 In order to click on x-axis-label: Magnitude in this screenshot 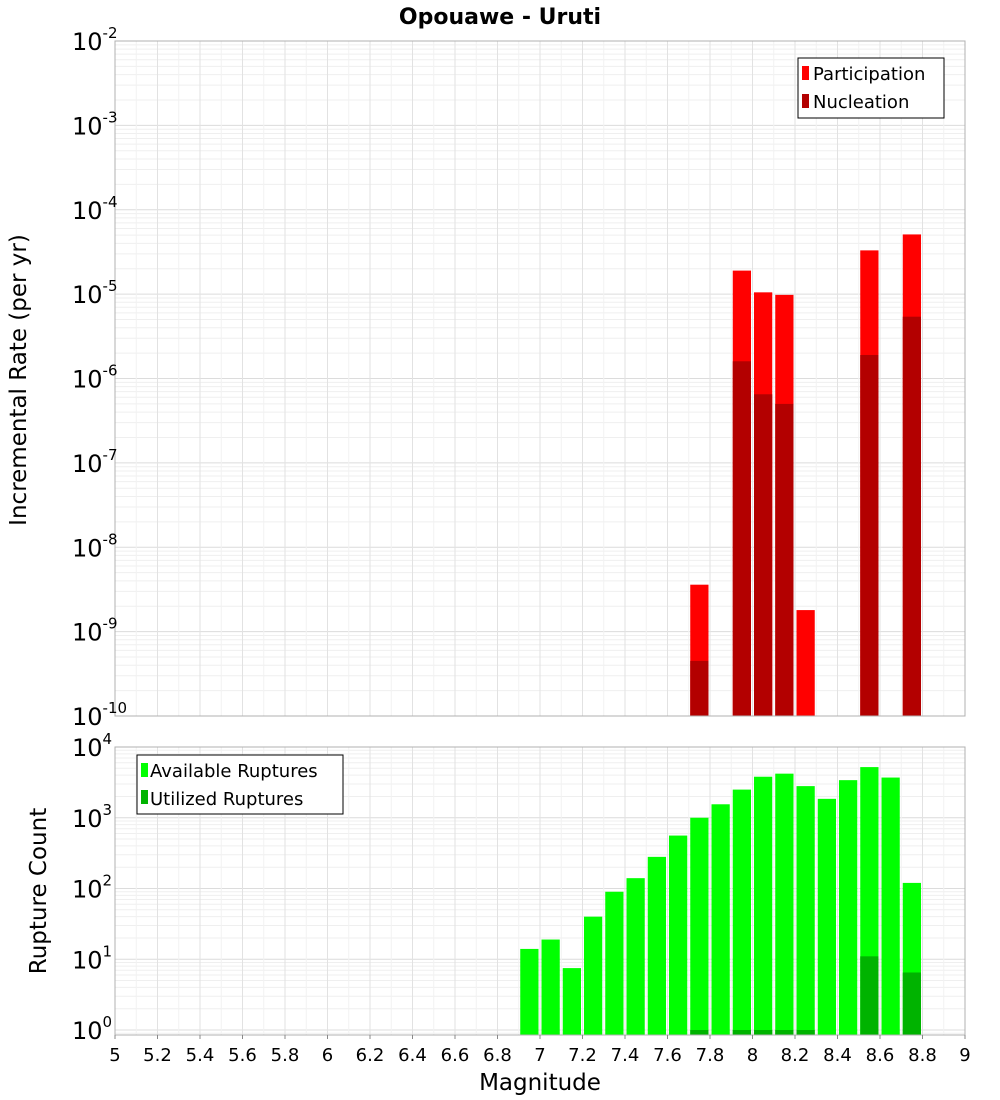, I will do `click(540, 1083)`.